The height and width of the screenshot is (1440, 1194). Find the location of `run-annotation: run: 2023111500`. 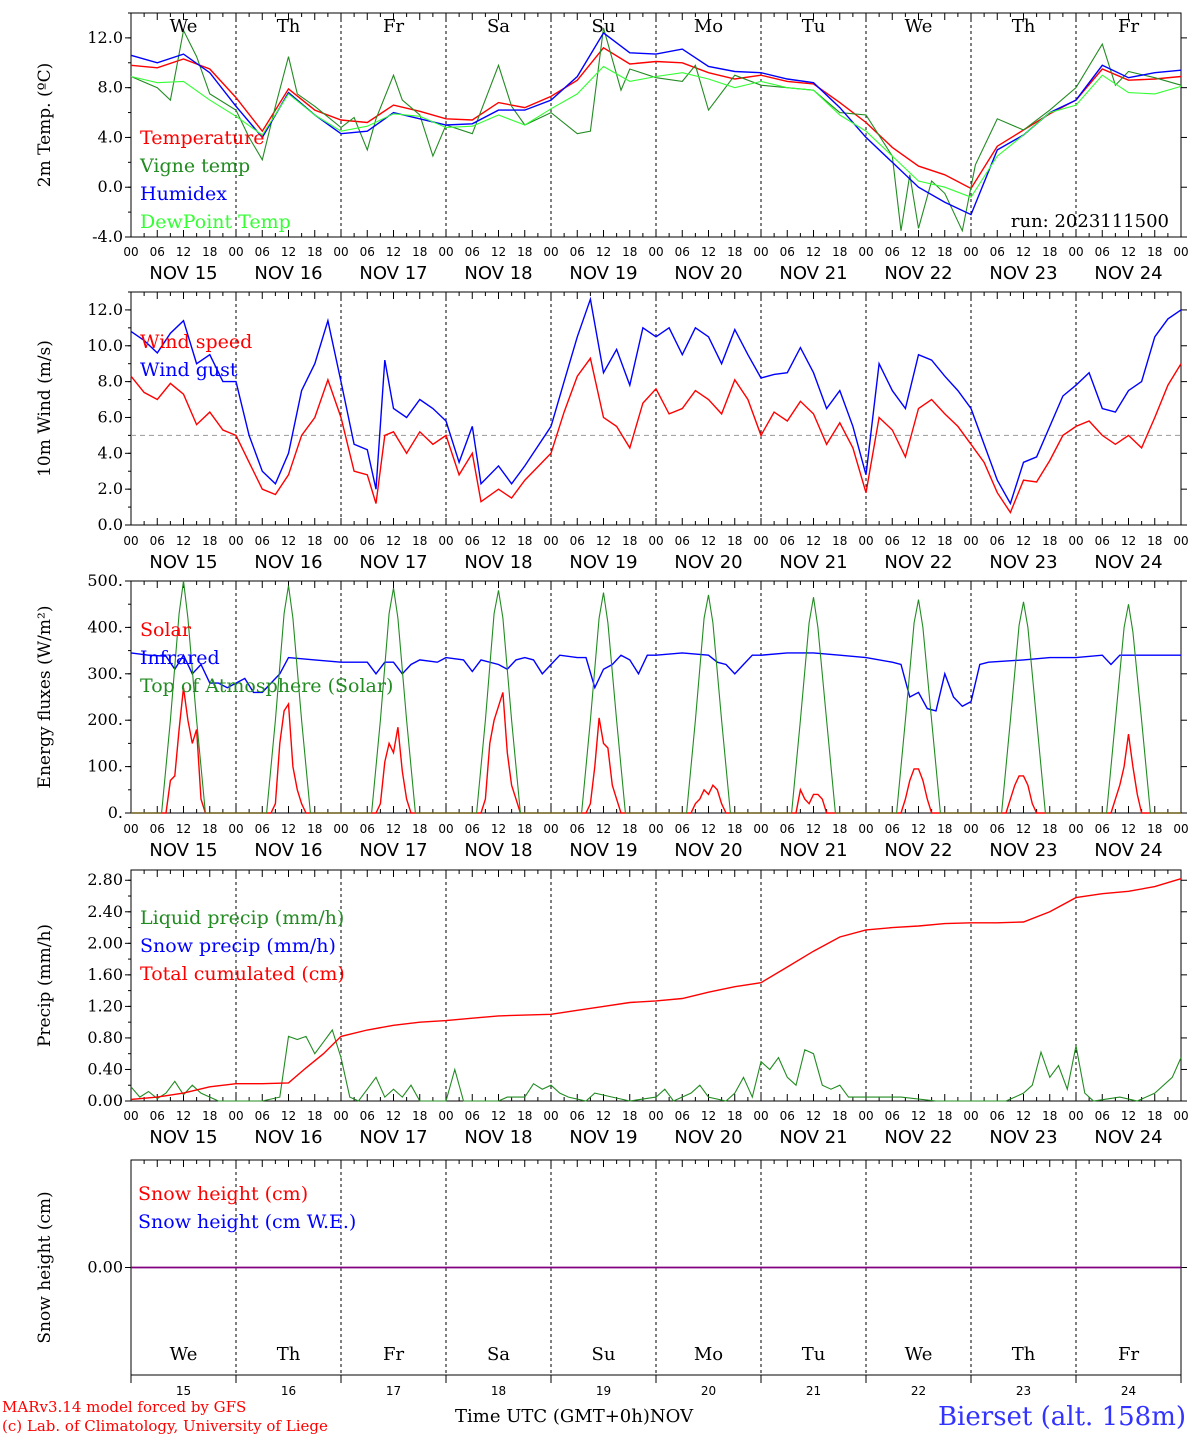

run-annotation: run: 2023111500 is located at coordinates (1090, 221).